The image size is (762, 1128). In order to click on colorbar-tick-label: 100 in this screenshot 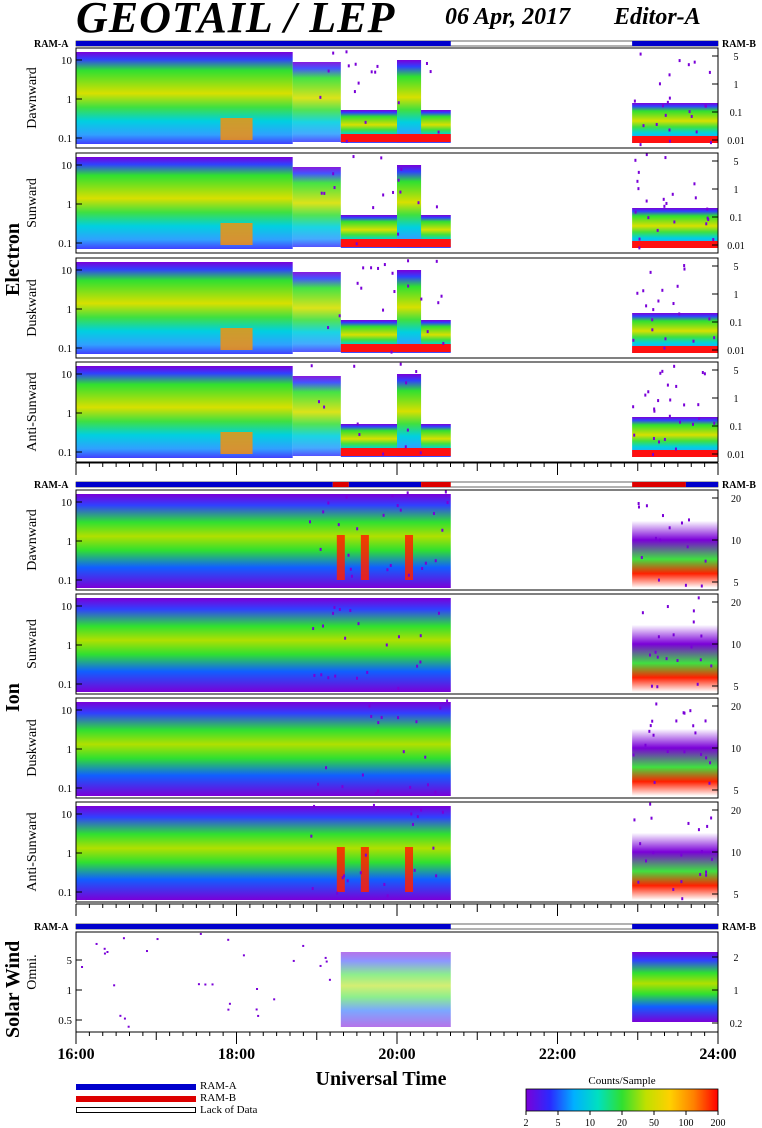, I will do `click(686, 1123)`.